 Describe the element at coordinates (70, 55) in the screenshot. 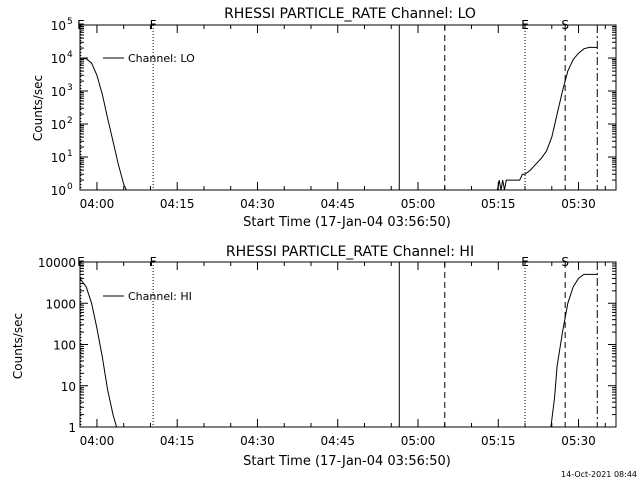

I see `y-tick-exponent: 4` at that location.